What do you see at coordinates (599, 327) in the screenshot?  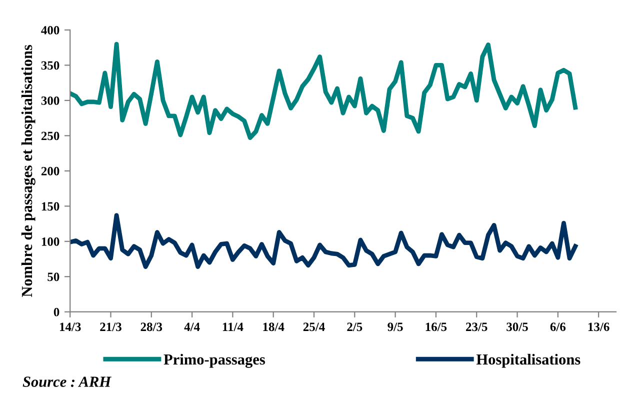 I see `x-tick-label: 13/6` at bounding box center [599, 327].